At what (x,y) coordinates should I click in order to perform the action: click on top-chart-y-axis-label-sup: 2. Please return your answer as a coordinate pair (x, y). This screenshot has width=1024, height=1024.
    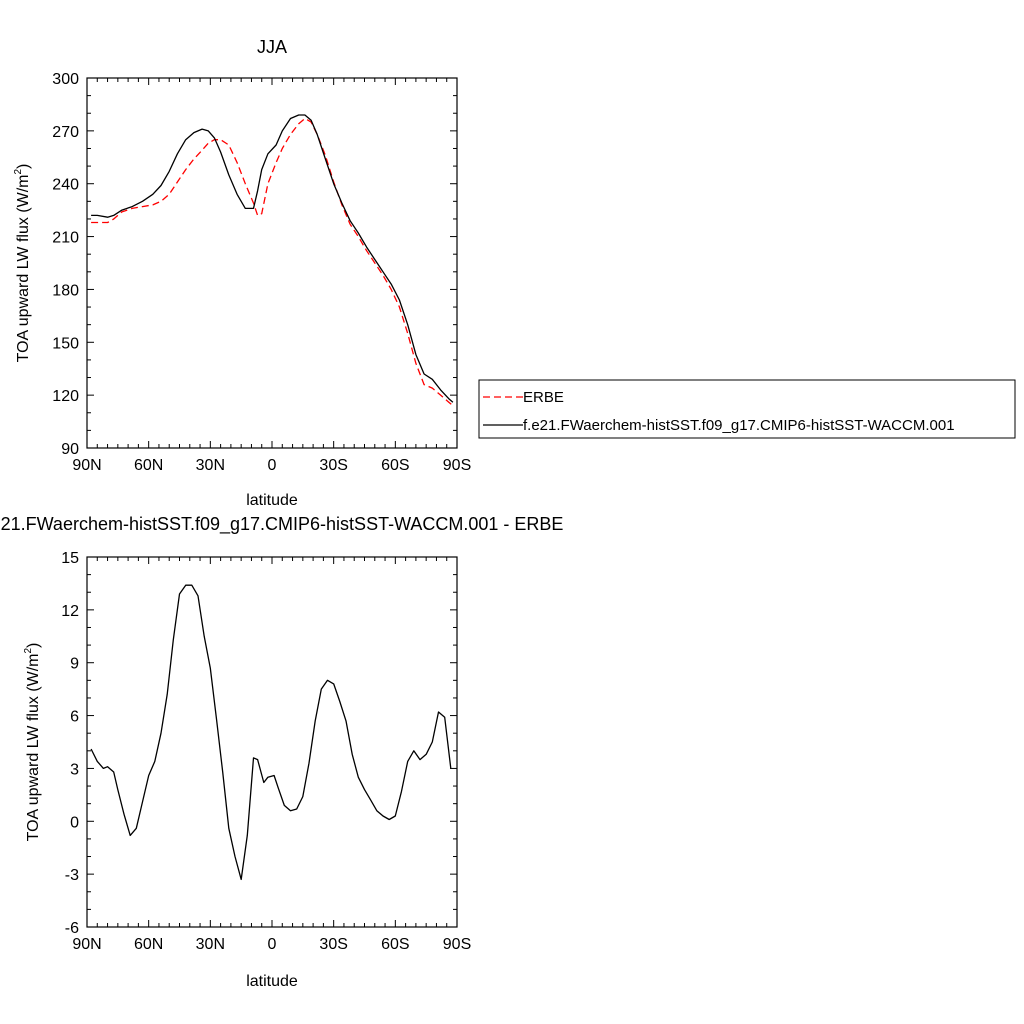
    Looking at the image, I should click on (18, 172).